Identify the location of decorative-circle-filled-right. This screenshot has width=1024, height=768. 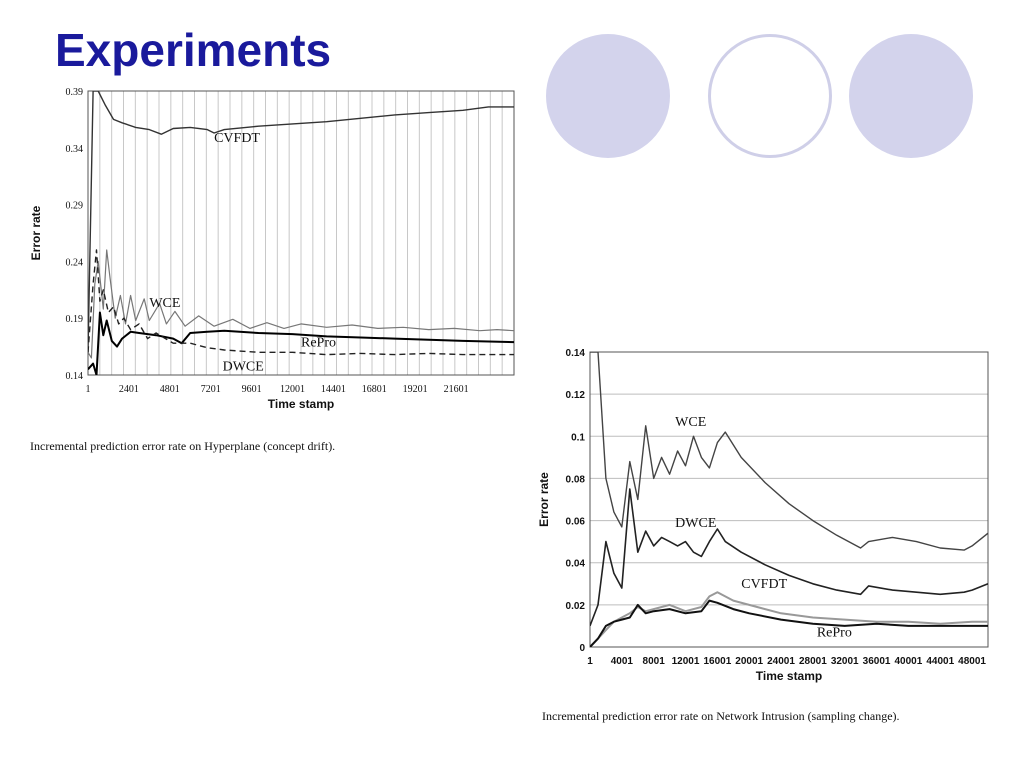
(911, 96).